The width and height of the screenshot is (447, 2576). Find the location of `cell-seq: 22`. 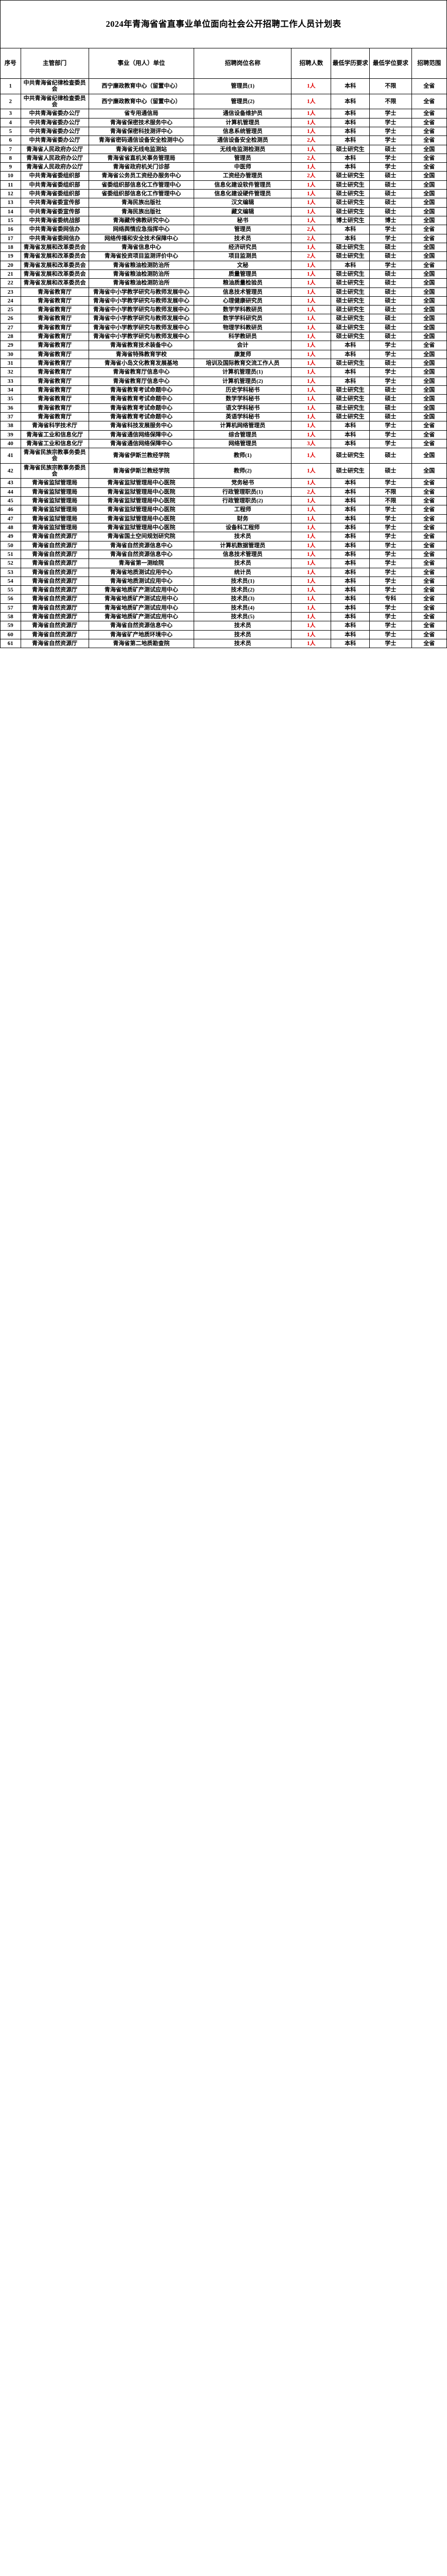

cell-seq: 22 is located at coordinates (10, 283).